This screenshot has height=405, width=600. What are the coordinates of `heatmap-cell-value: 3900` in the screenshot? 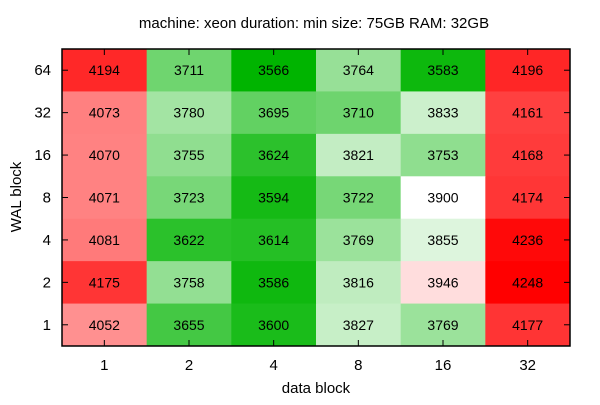 It's located at (442, 198).